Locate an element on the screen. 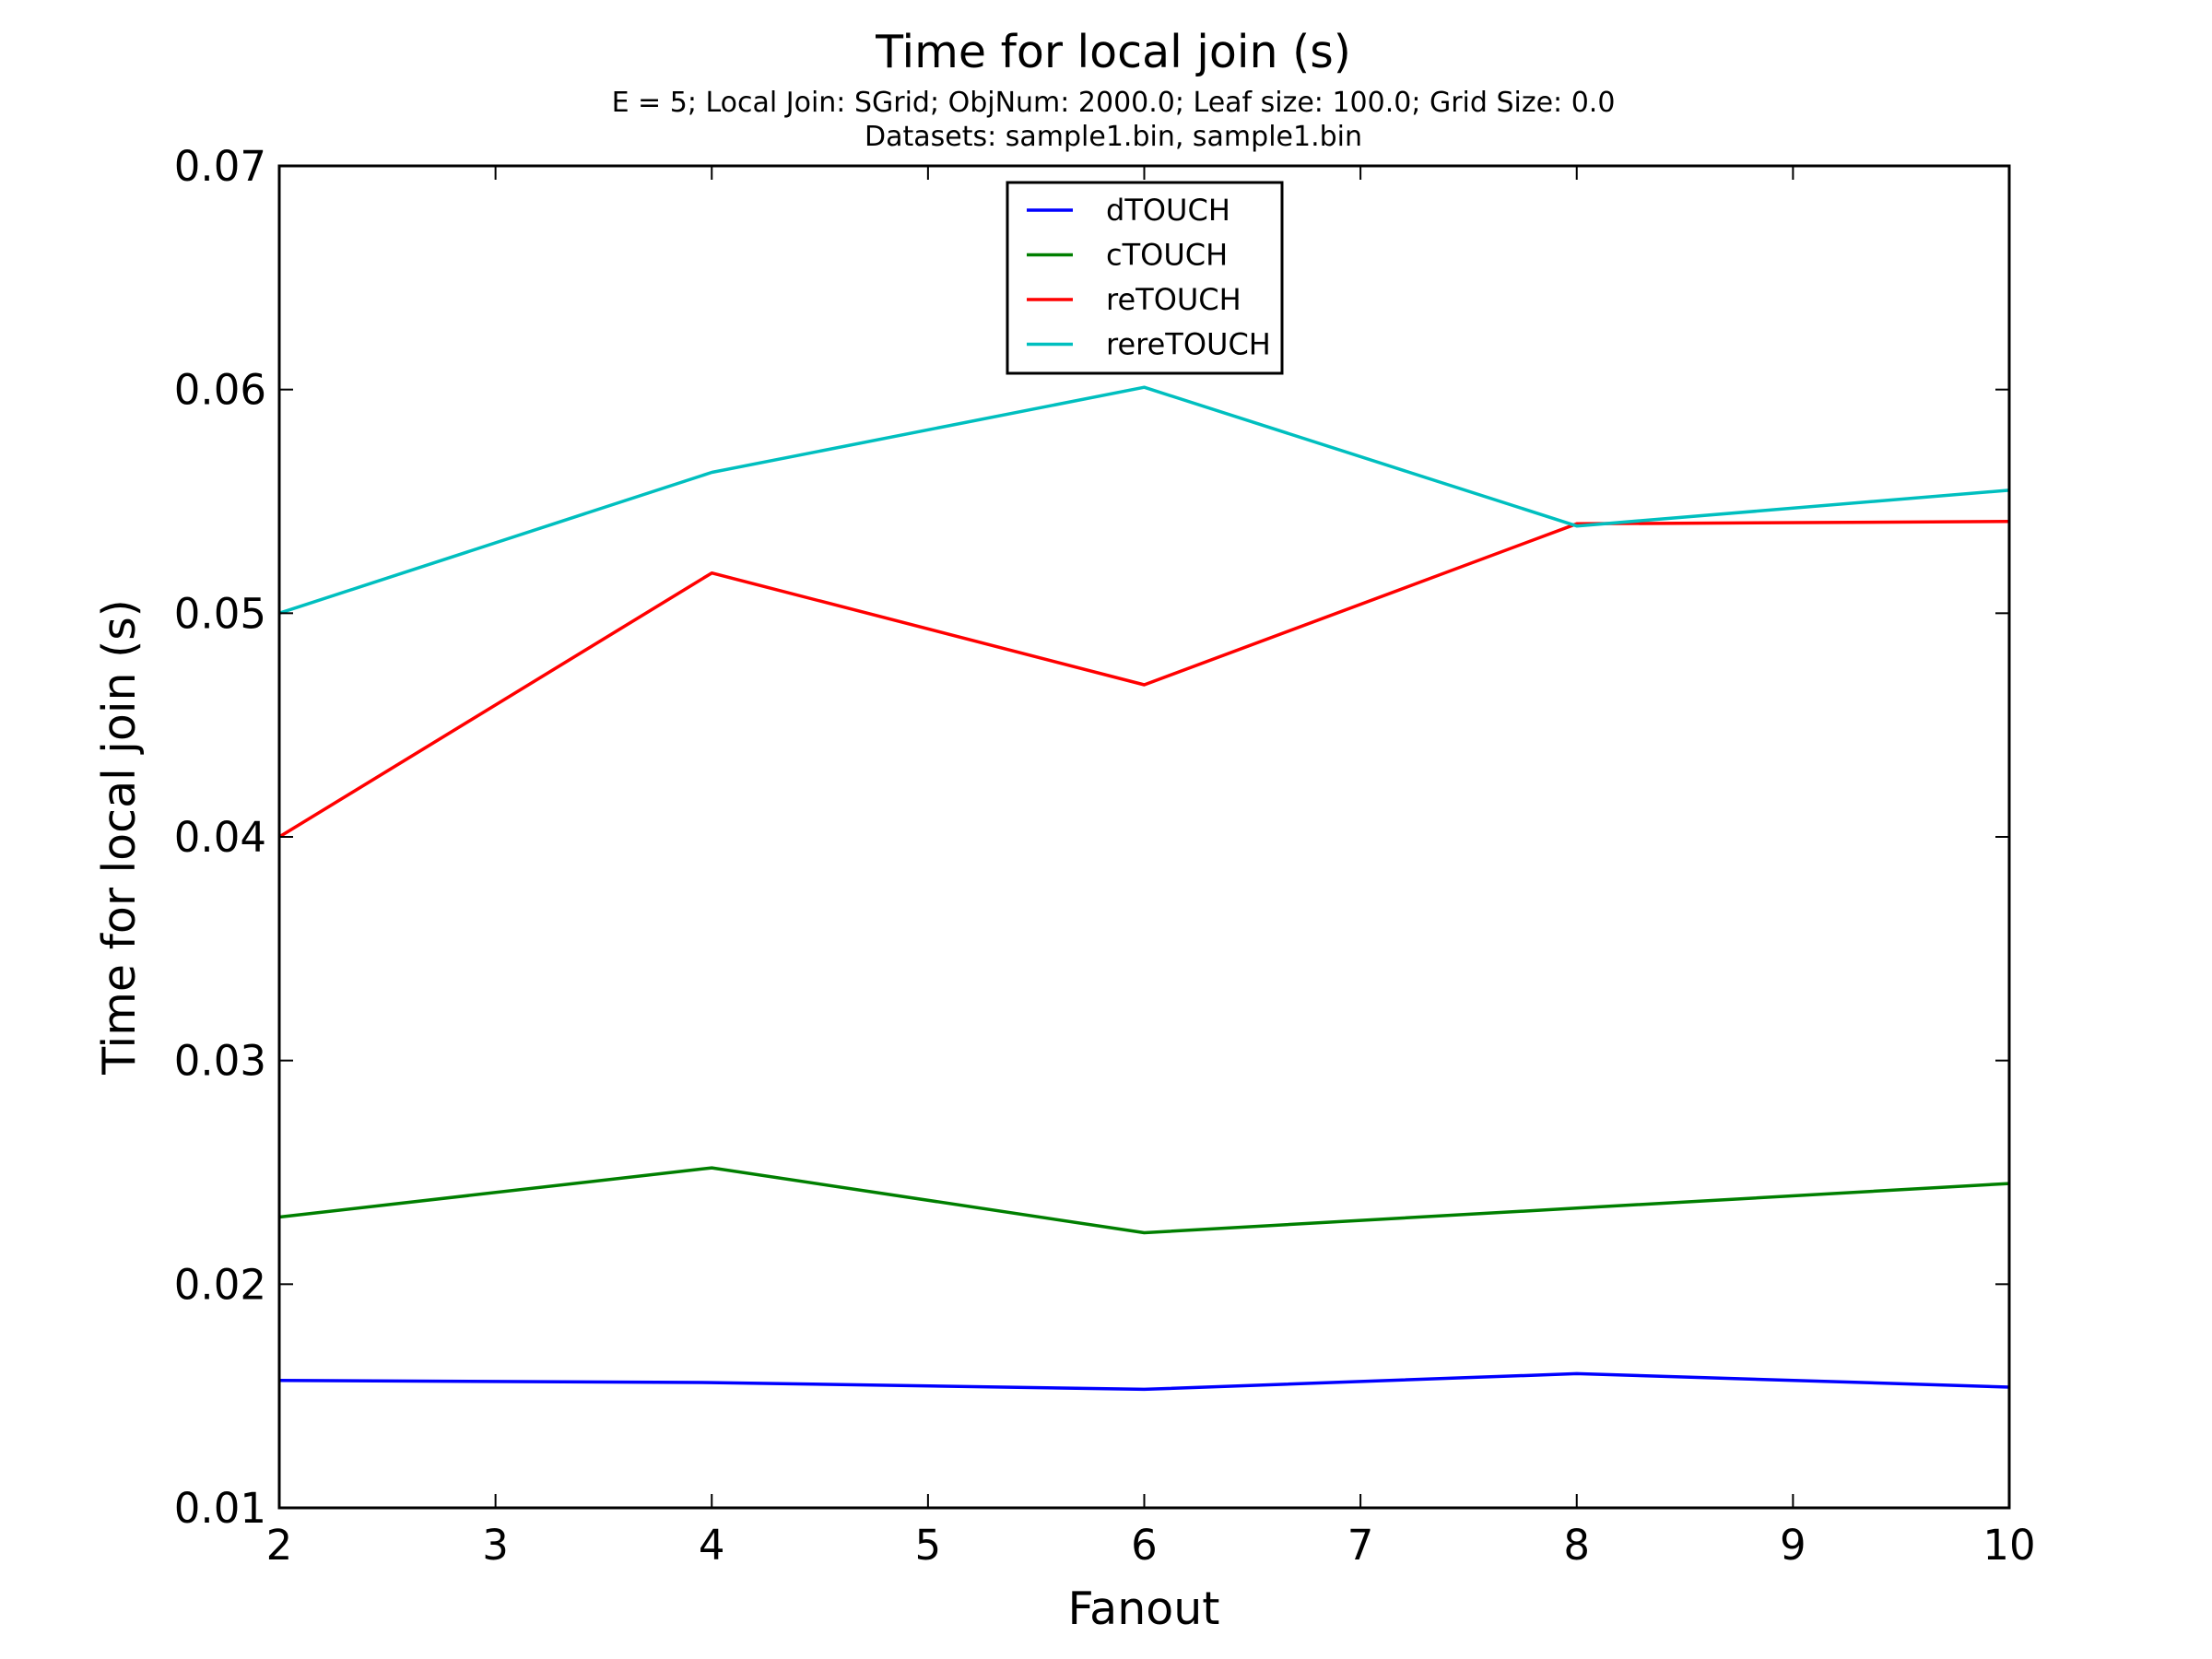 The width and height of the screenshot is (2212, 1659). legend-label-reTOUCH: reTOUCH is located at coordinates (1173, 299).